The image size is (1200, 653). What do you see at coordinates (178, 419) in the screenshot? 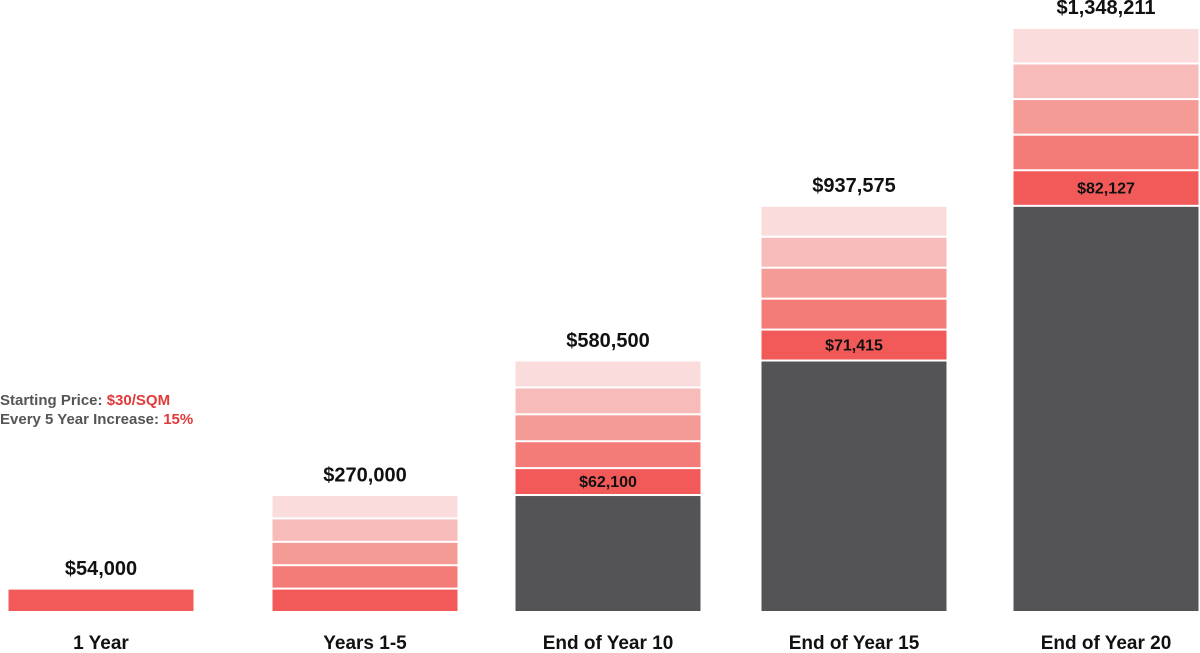
I see `annotation-highlight: 15%` at bounding box center [178, 419].